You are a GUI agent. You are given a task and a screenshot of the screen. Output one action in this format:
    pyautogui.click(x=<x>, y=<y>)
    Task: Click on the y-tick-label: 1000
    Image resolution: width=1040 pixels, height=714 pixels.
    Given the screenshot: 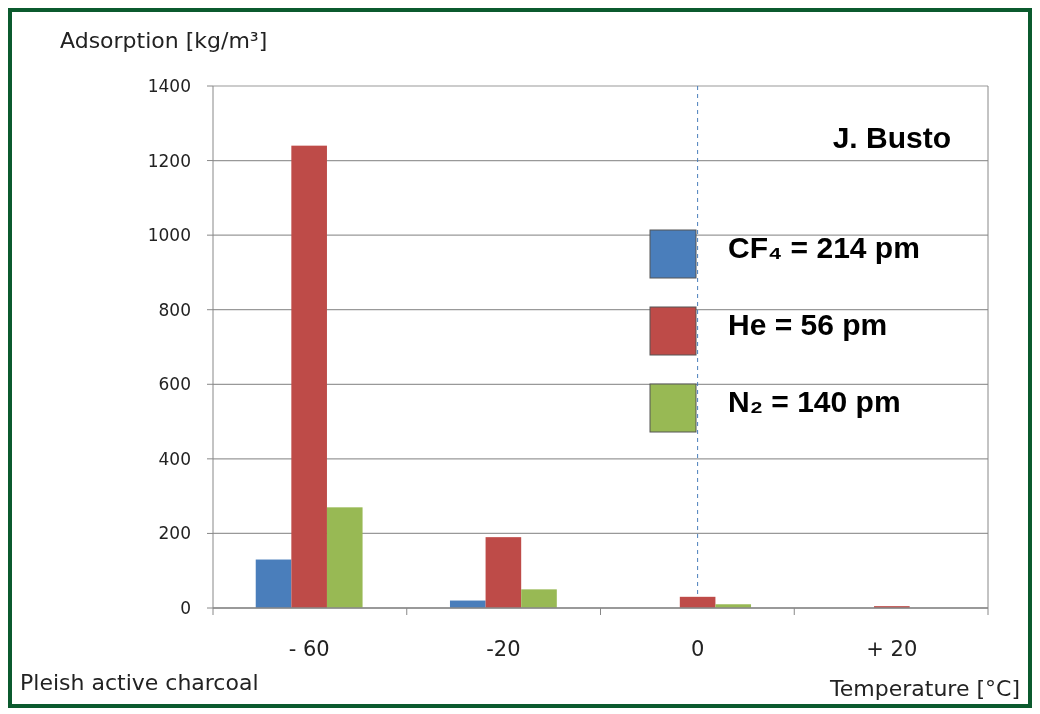 What is the action you would take?
    pyautogui.click(x=169, y=235)
    